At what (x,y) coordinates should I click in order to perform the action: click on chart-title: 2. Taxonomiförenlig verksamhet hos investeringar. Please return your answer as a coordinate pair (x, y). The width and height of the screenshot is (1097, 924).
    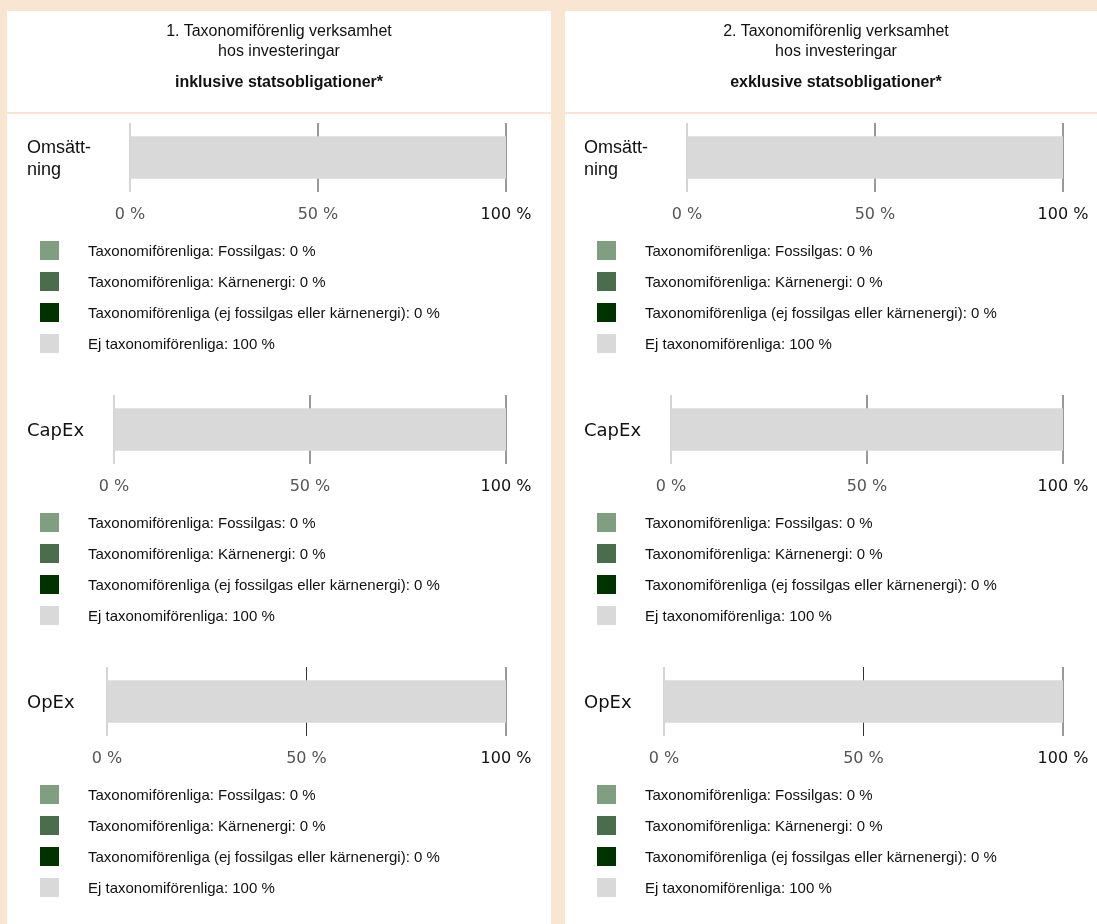
    Looking at the image, I should click on (836, 40).